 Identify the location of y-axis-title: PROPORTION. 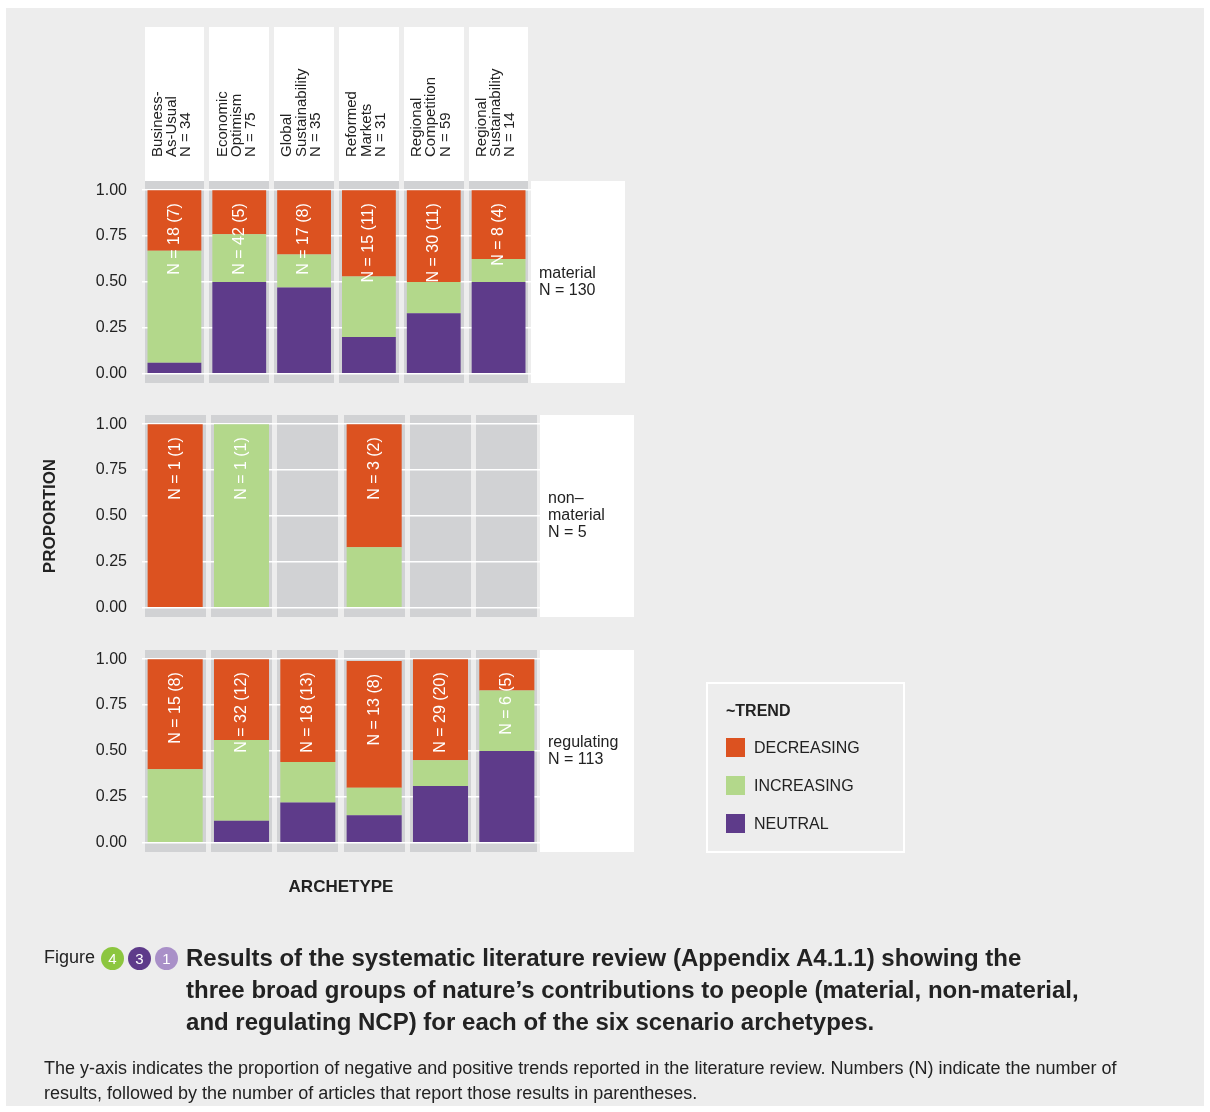
(49, 516).